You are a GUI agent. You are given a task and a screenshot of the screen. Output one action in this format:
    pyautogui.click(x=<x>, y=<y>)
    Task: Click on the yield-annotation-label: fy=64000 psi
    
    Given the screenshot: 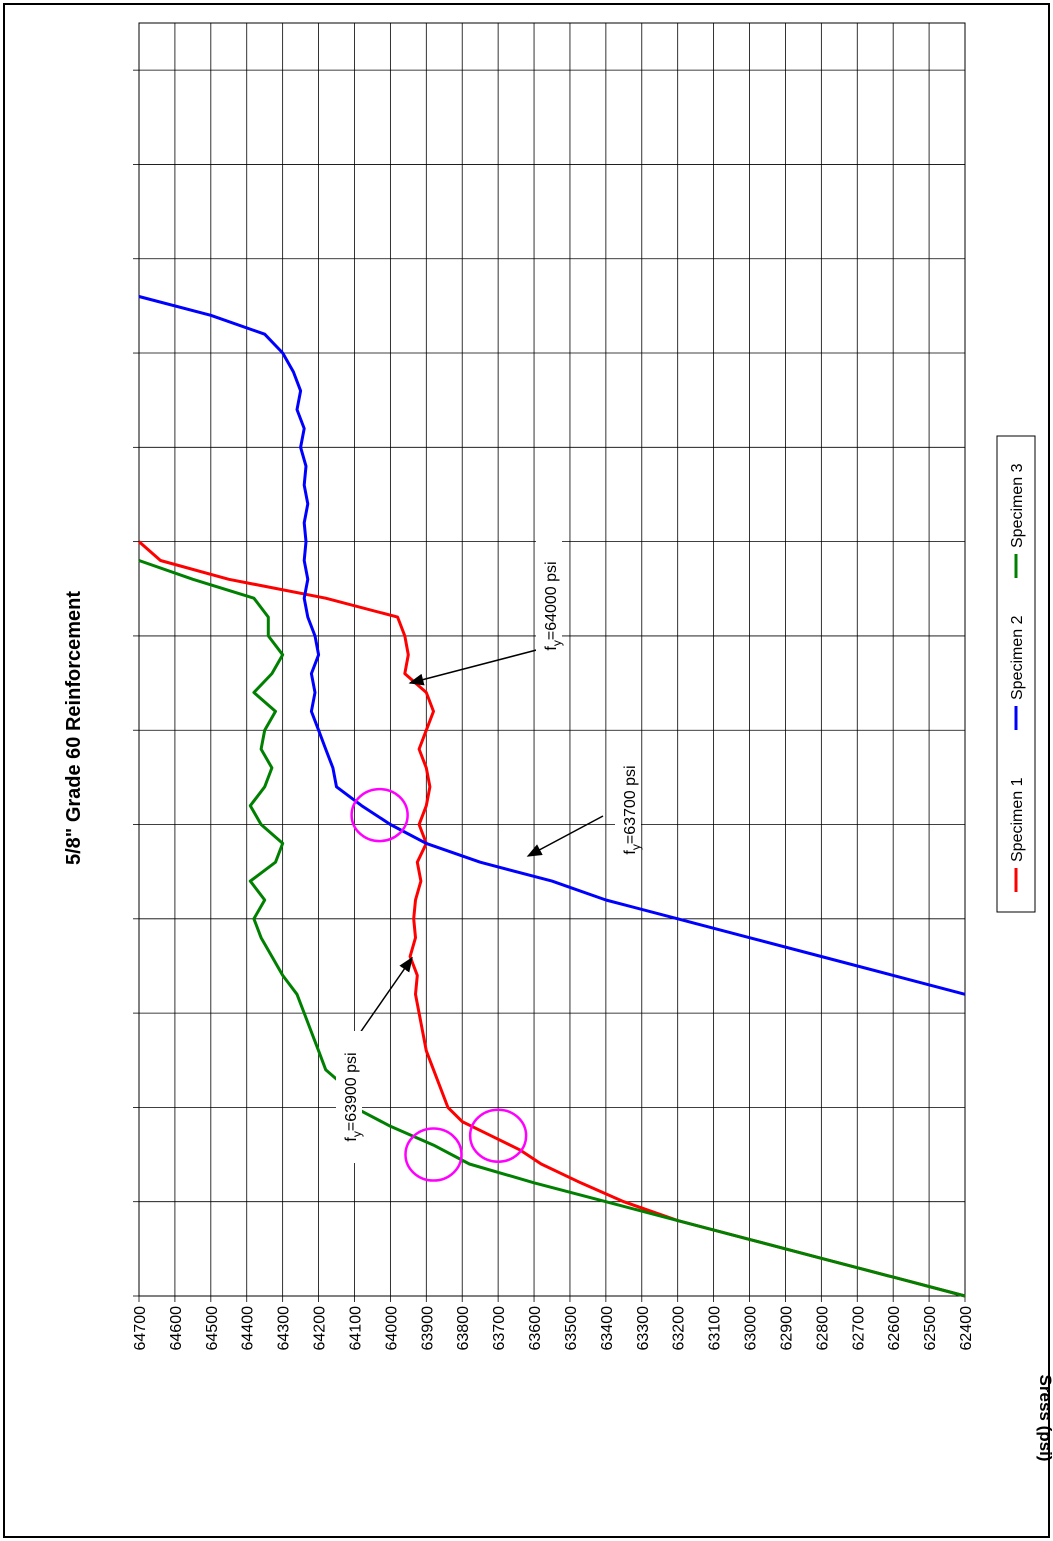 What is the action you would take?
    pyautogui.click(x=553, y=605)
    